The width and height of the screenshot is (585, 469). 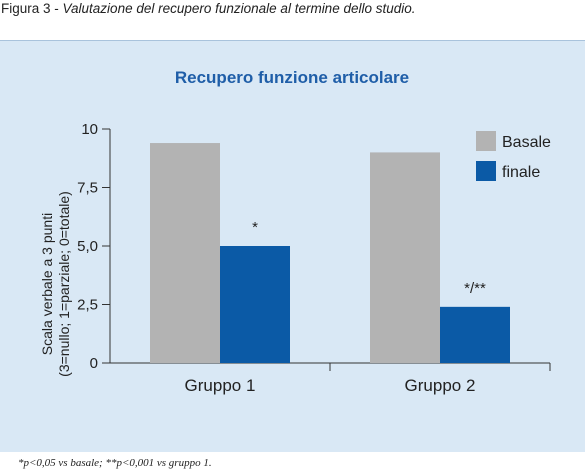 I want to click on x-category-label: Gruppo 1, so click(x=220, y=385).